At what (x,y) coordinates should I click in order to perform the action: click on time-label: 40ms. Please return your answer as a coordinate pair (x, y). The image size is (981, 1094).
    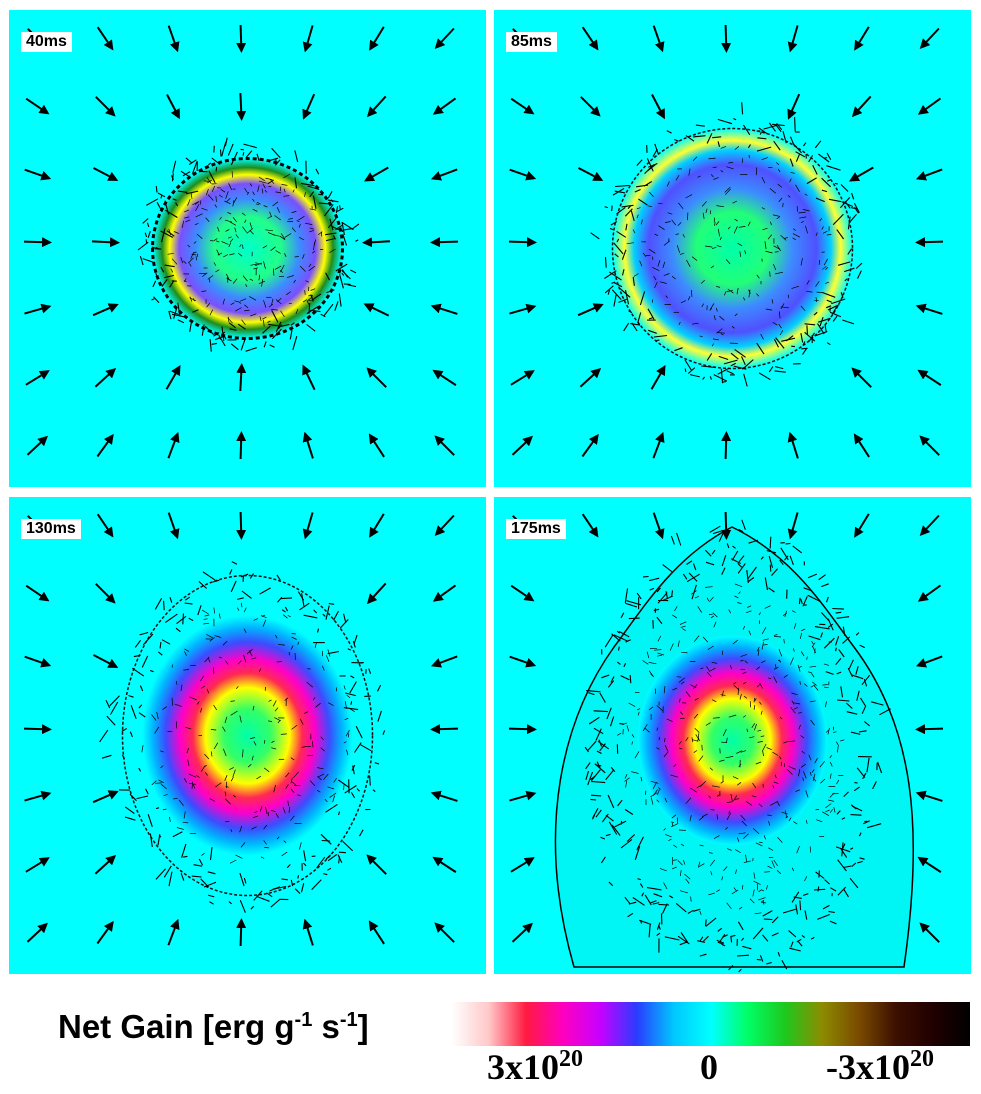
    Looking at the image, I should click on (46, 42).